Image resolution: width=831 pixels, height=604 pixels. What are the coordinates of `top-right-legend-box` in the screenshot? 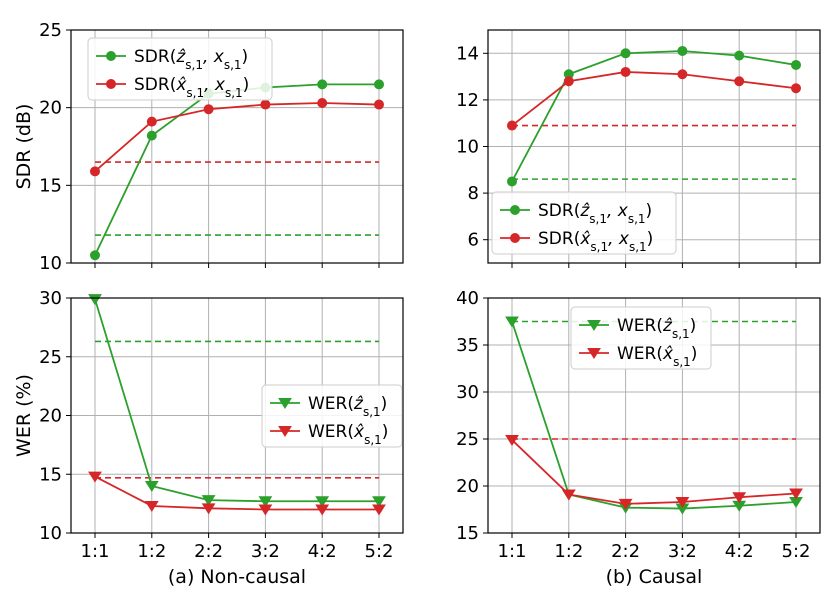 It's located at (584, 223).